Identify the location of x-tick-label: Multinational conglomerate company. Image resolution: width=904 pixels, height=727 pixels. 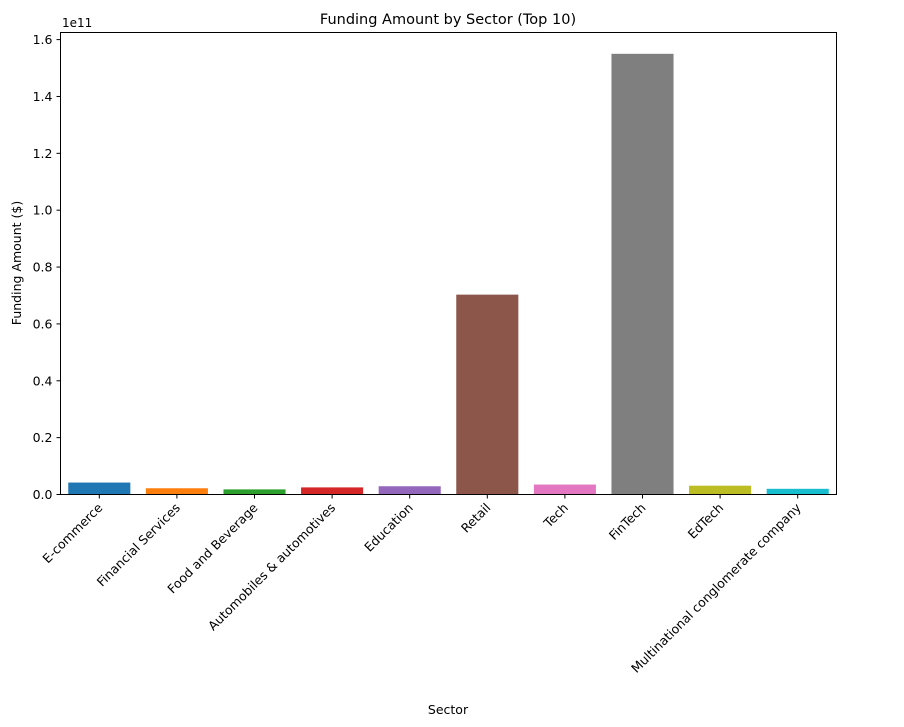
(716, 588).